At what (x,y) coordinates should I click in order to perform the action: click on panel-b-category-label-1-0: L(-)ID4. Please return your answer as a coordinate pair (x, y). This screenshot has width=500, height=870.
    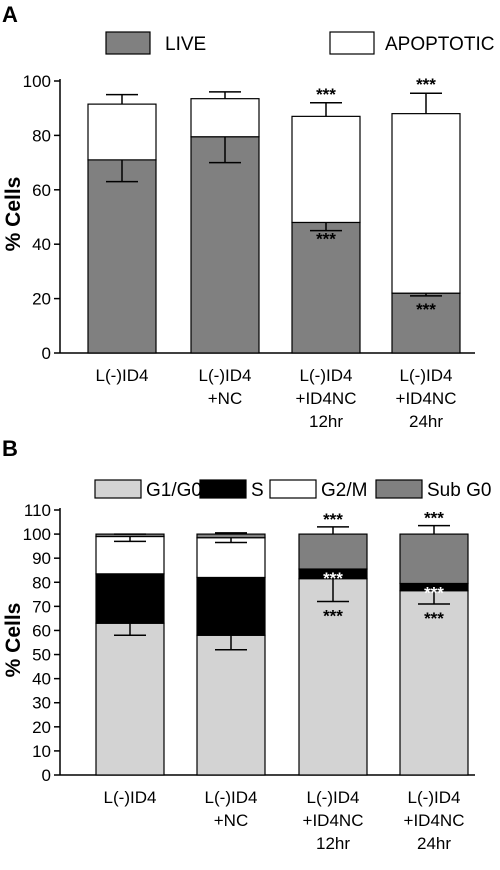
    Looking at the image, I should click on (231, 797).